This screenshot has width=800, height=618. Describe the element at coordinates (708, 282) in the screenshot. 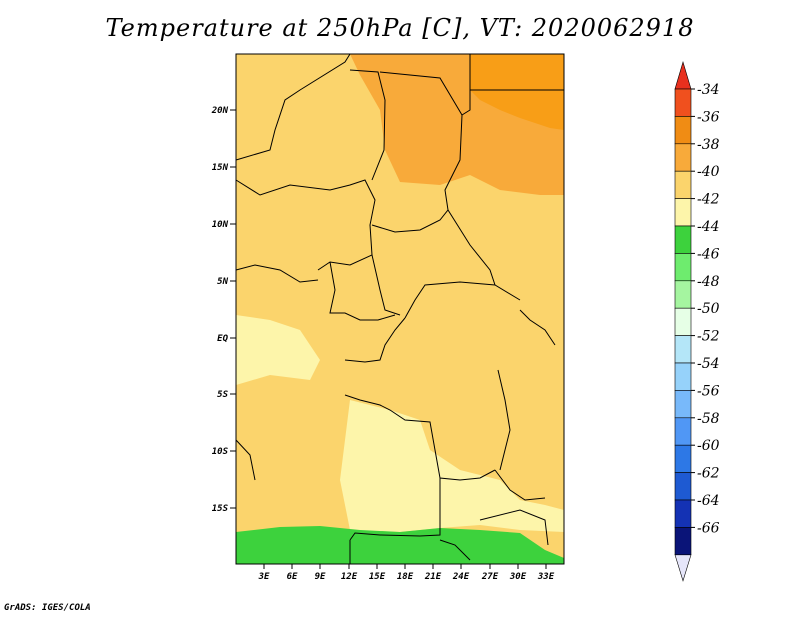

I see `colorbar-label: -48` at that location.